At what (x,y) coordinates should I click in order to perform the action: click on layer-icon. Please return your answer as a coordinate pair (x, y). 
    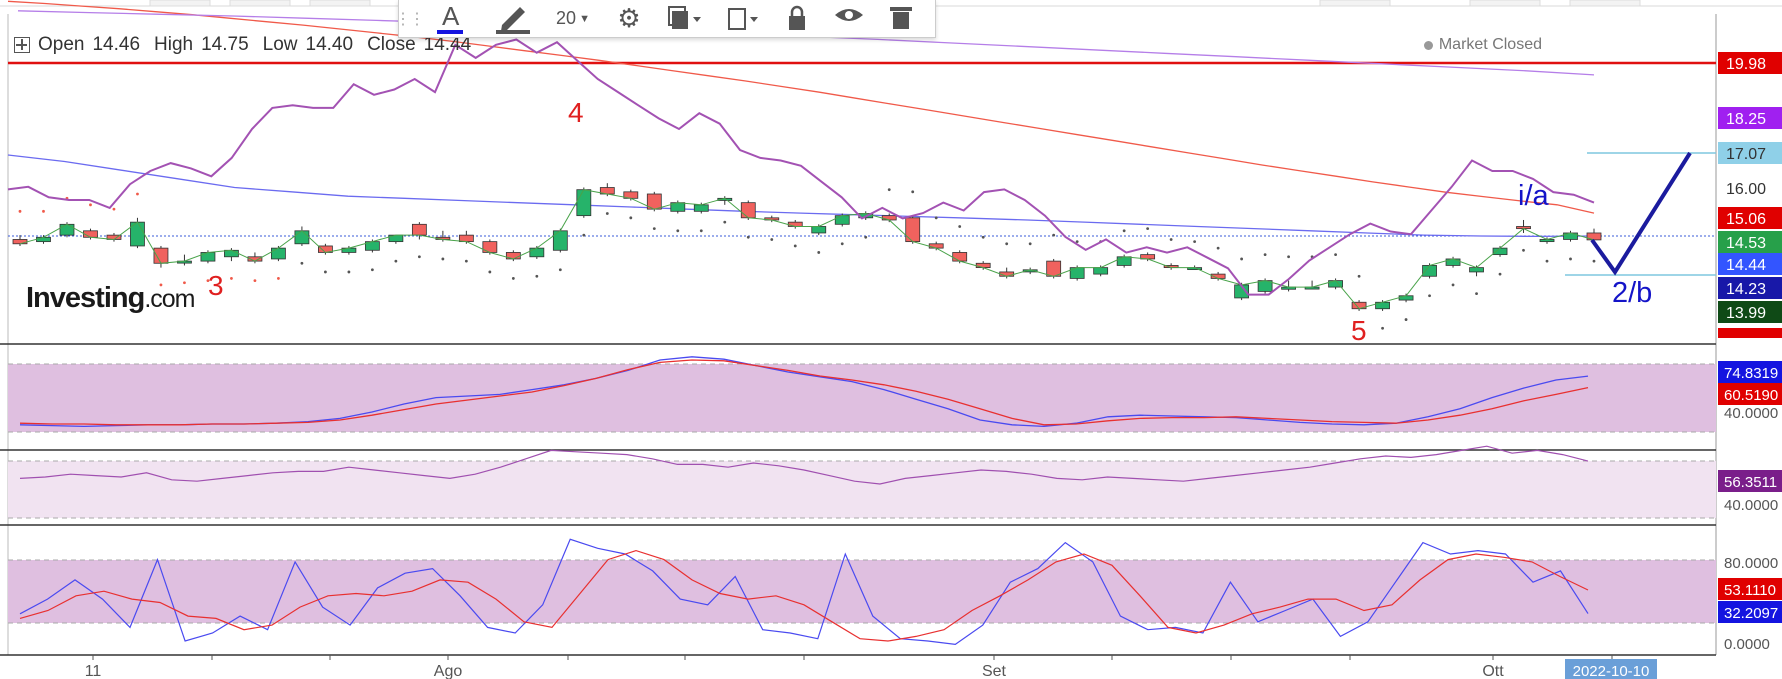
    Looking at the image, I should click on (743, 18).